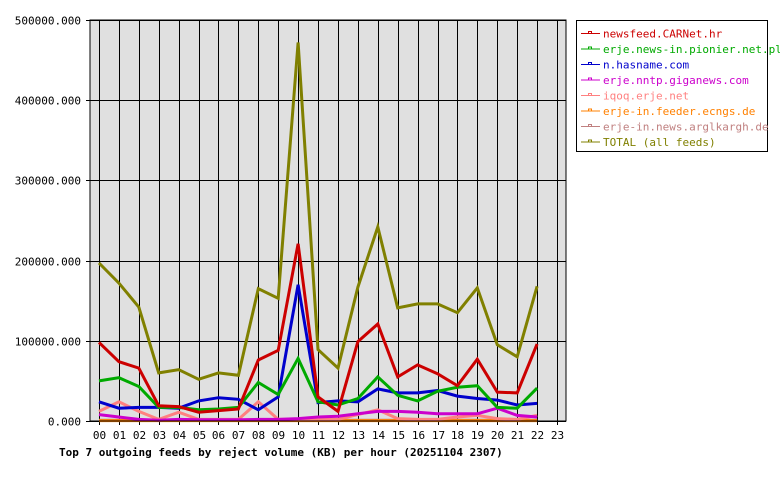 This screenshot has height=480, width=780. I want to click on x-tick-label: 18, so click(457, 435).